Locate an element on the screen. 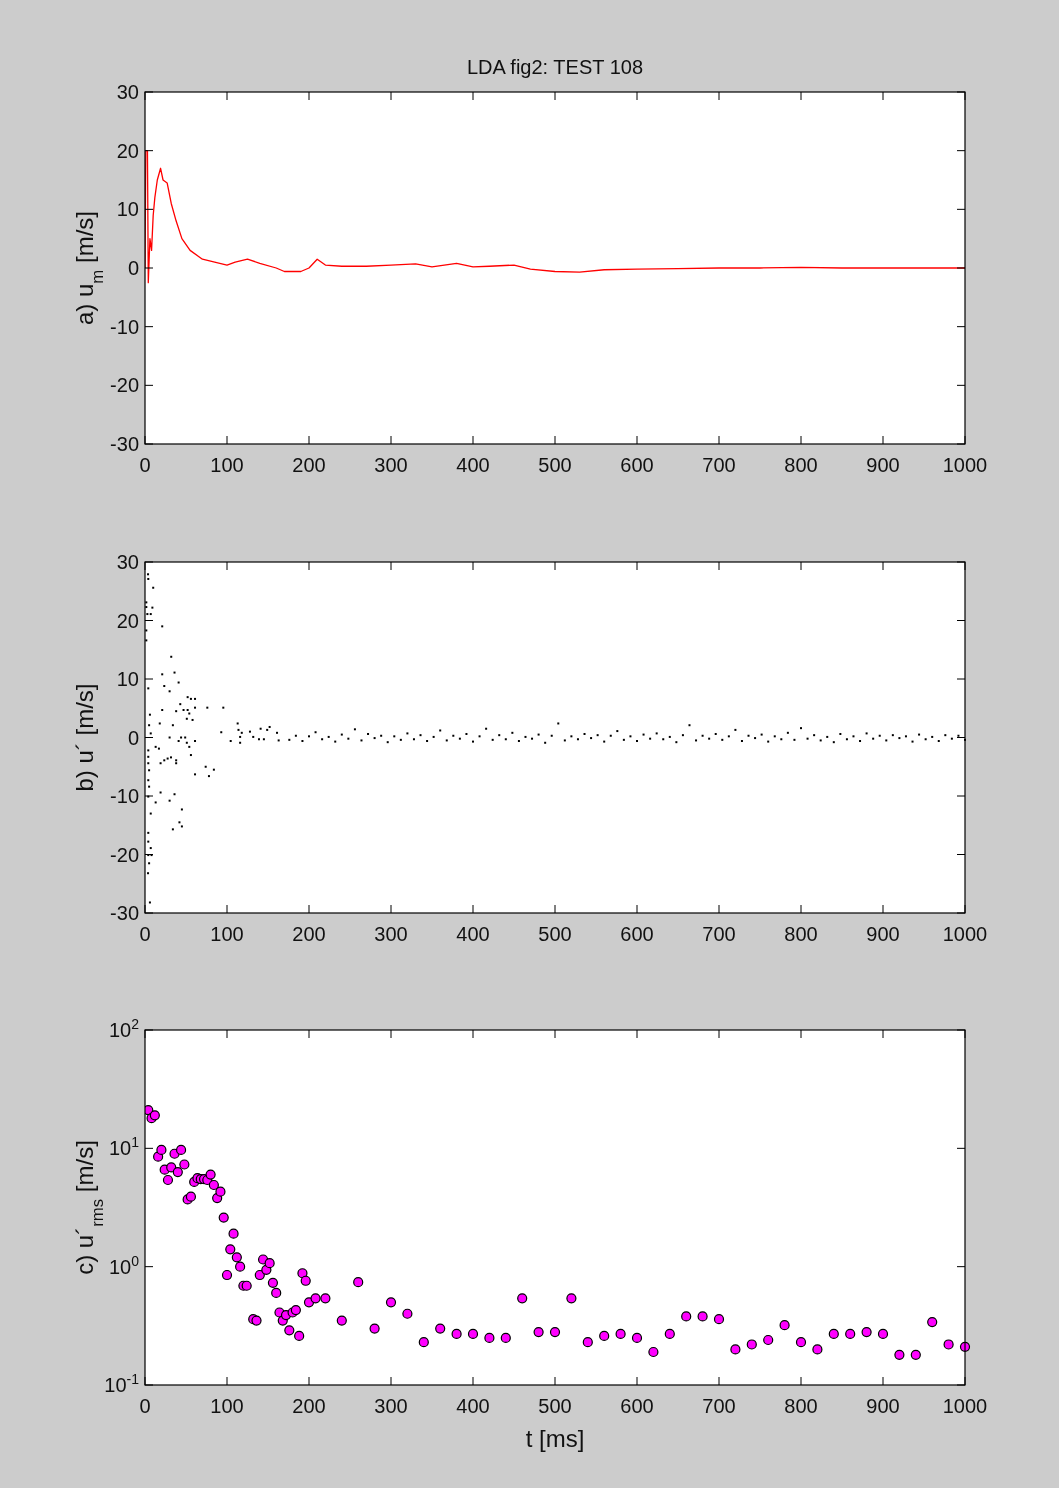 The height and width of the screenshot is (1488, 1059). chart-title: LDA fig2: TEST 108 is located at coordinates (555, 67).